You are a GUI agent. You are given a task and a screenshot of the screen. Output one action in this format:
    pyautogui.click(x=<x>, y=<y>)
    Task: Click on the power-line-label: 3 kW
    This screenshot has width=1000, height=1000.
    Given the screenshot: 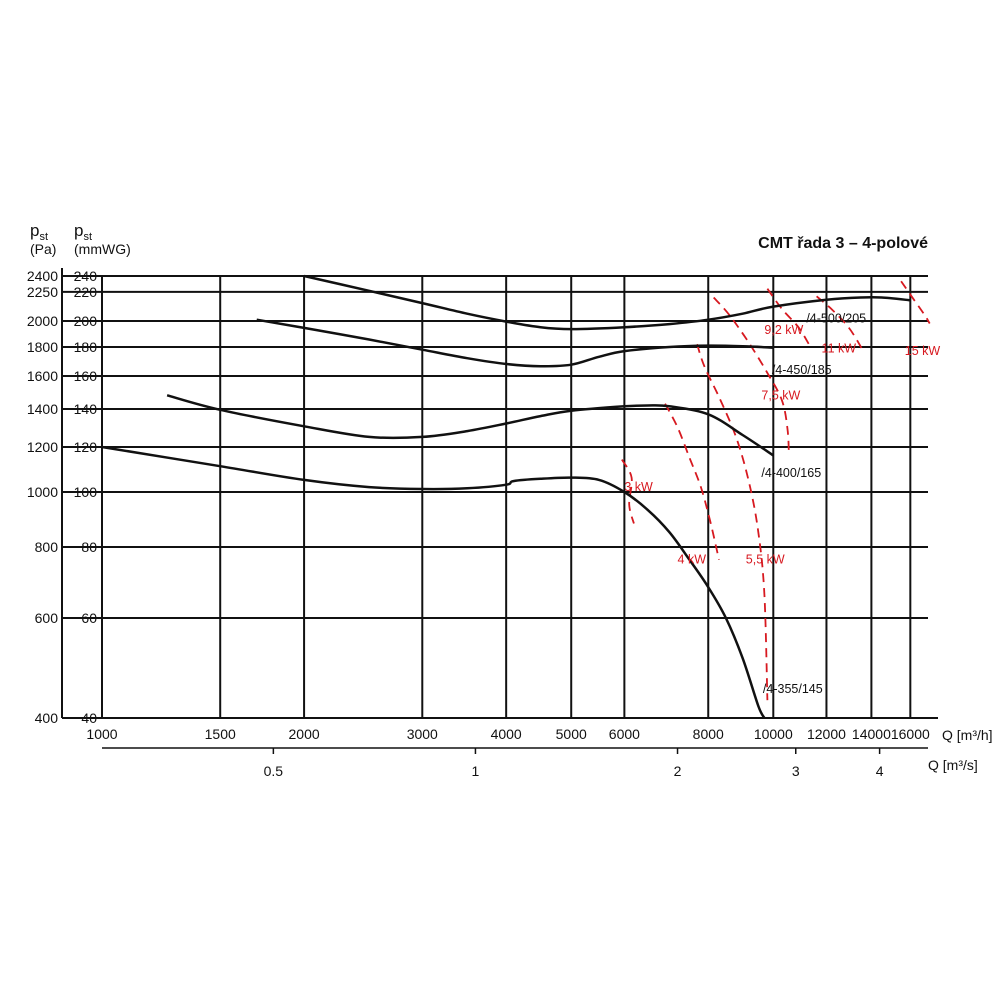 What is the action you would take?
    pyautogui.click(x=638, y=487)
    